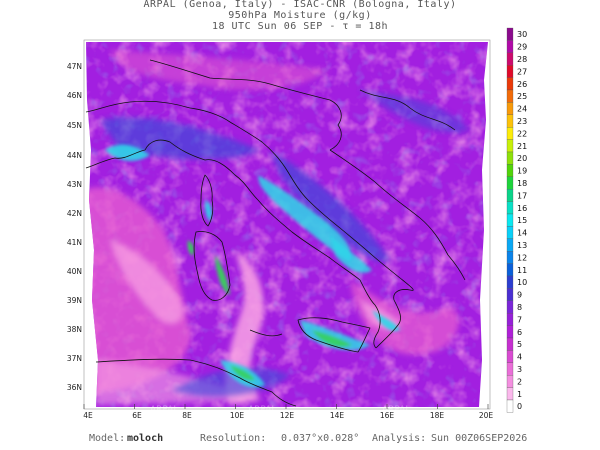 Image resolution: width=600 pixels, height=450 pixels. Describe the element at coordinates (522, 71) in the screenshot. I see `colorbar-label: 27` at that location.